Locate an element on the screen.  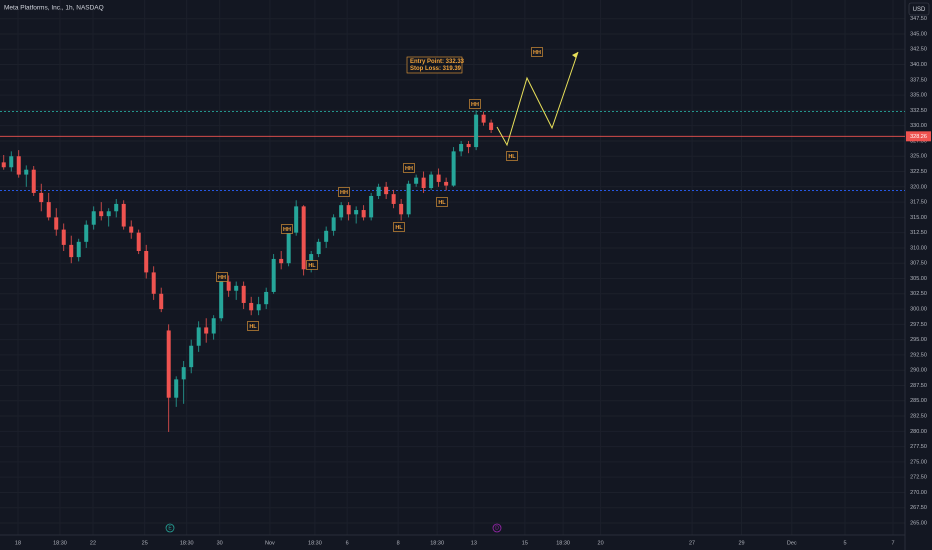
y-tick-label: 330.00 is located at coordinates (918, 126).